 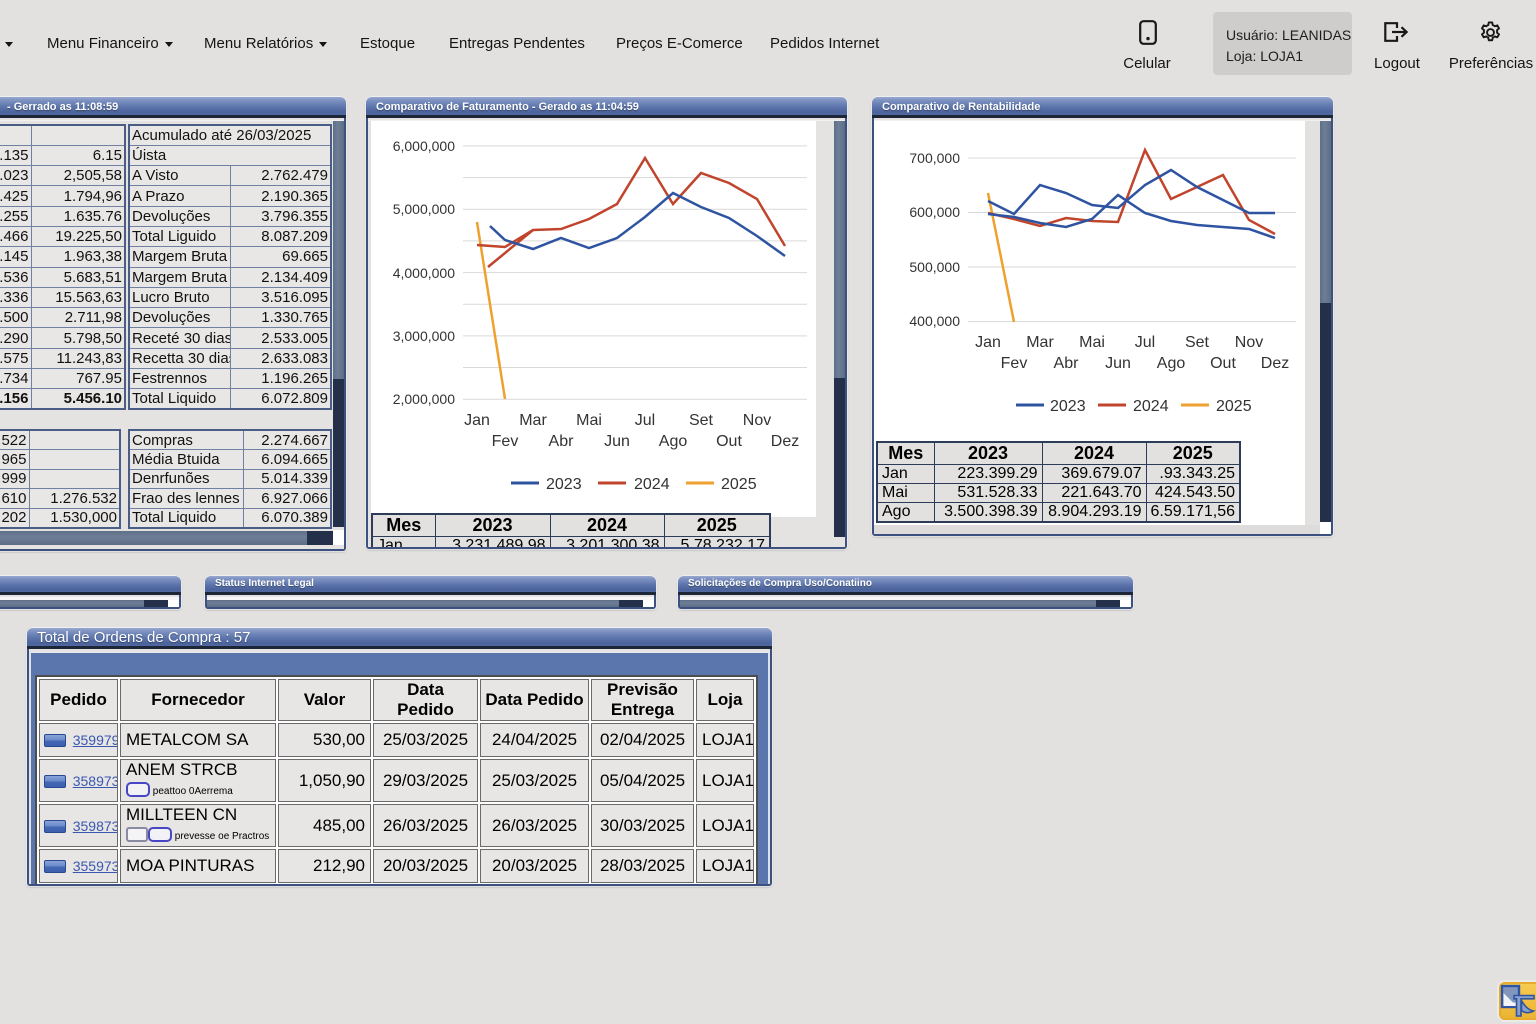 What do you see at coordinates (424, 146) in the screenshot?
I see `svg-text: 6,000,000` at bounding box center [424, 146].